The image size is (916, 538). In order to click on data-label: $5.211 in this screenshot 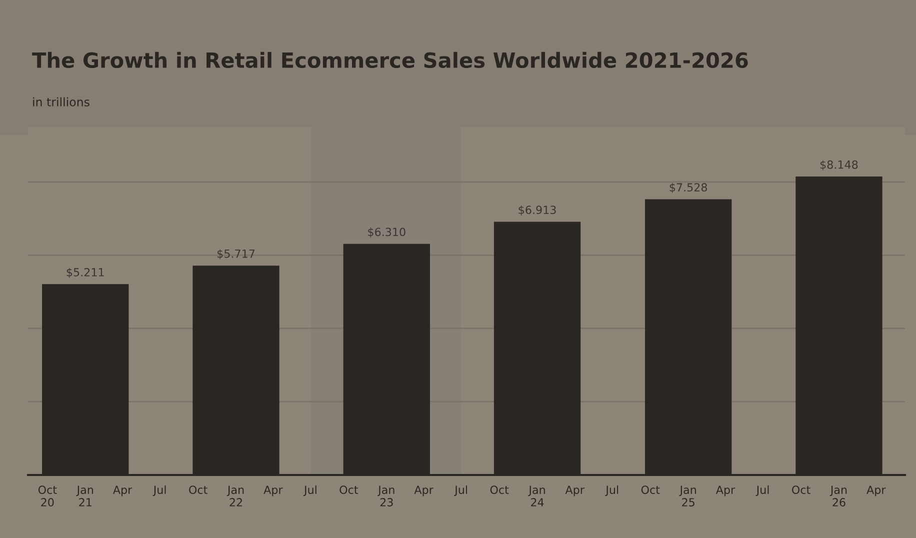, I will do `click(85, 273)`.